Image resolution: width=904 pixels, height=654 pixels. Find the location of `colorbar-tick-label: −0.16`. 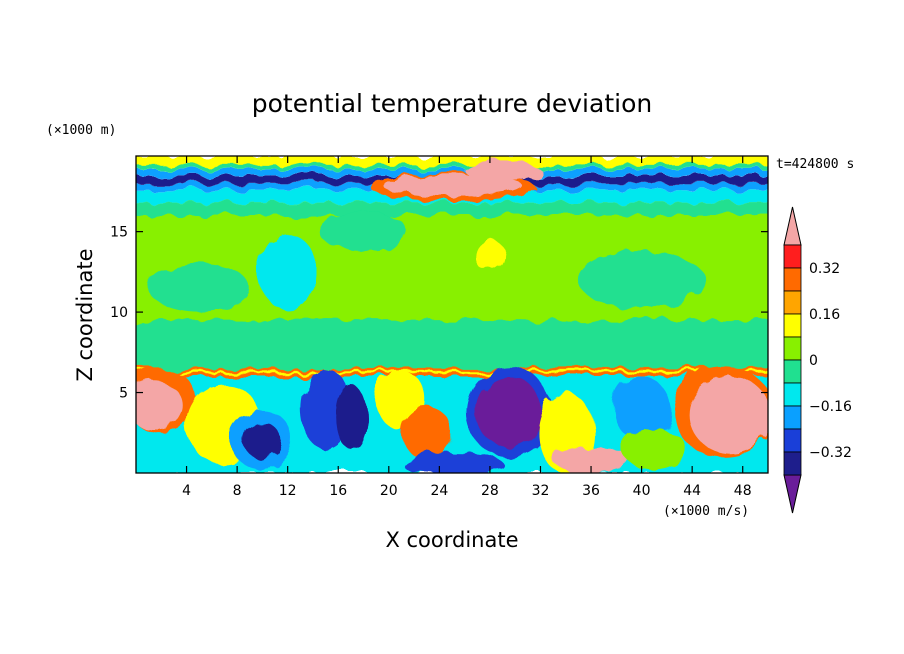

colorbar-tick-label: −0.16 is located at coordinates (830, 407).